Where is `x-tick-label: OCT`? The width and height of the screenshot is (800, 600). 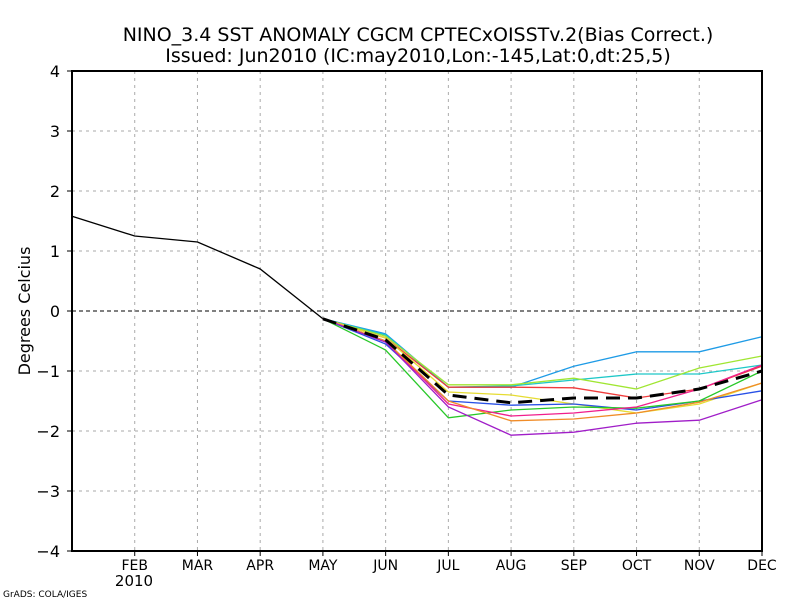 x-tick-label: OCT is located at coordinates (637, 566).